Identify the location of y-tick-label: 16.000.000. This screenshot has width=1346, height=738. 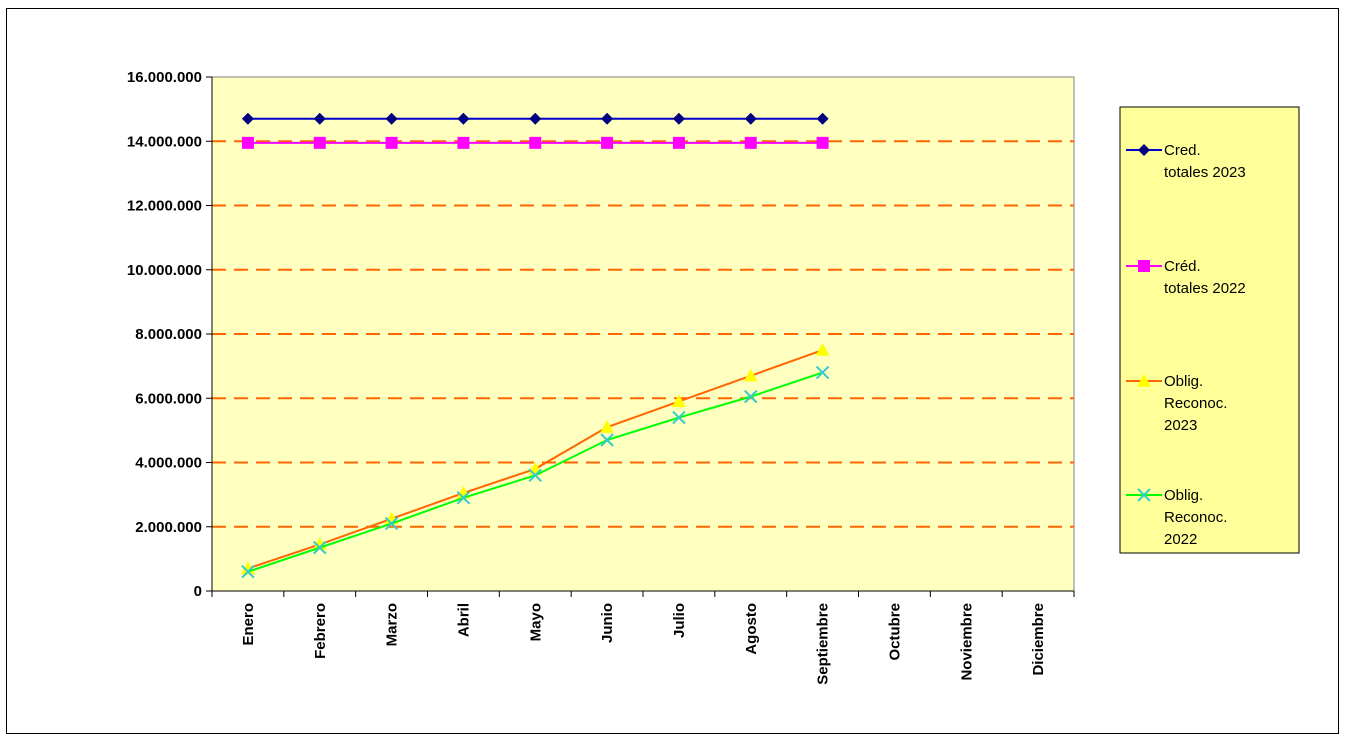
(164, 77).